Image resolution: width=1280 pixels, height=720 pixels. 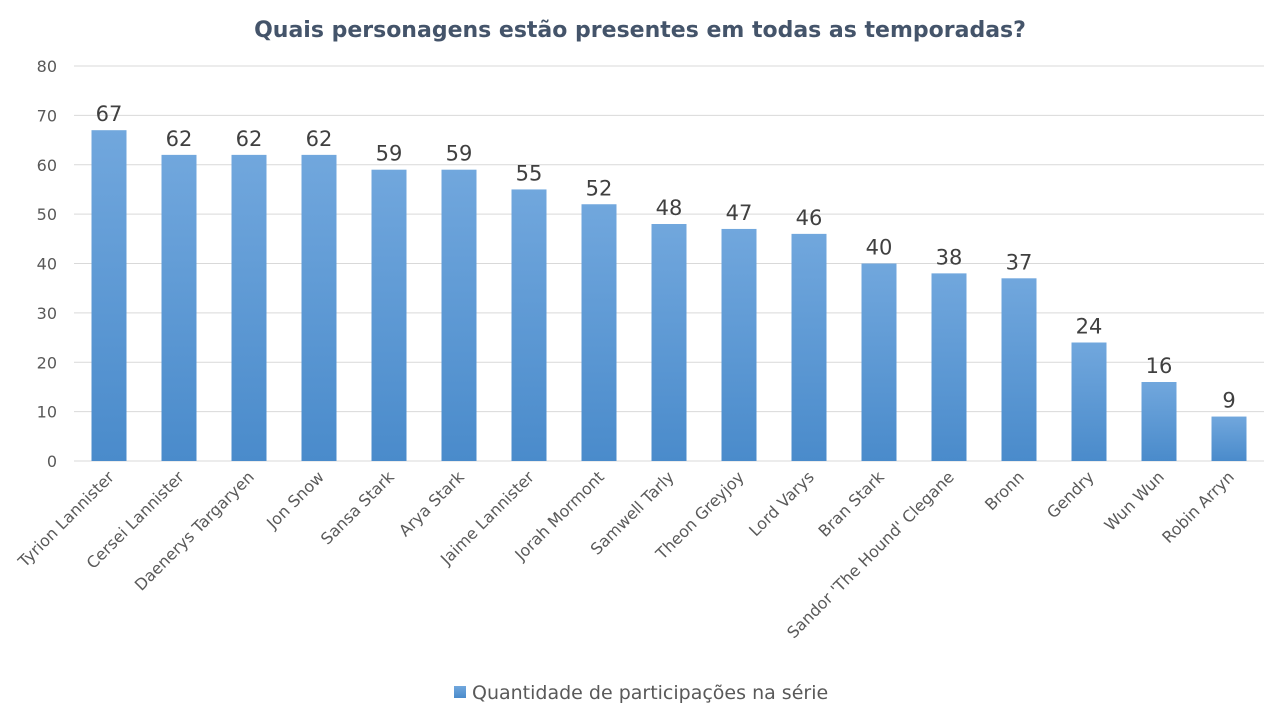 What do you see at coordinates (47, 165) in the screenshot?
I see `y-tick-label: 60` at bounding box center [47, 165].